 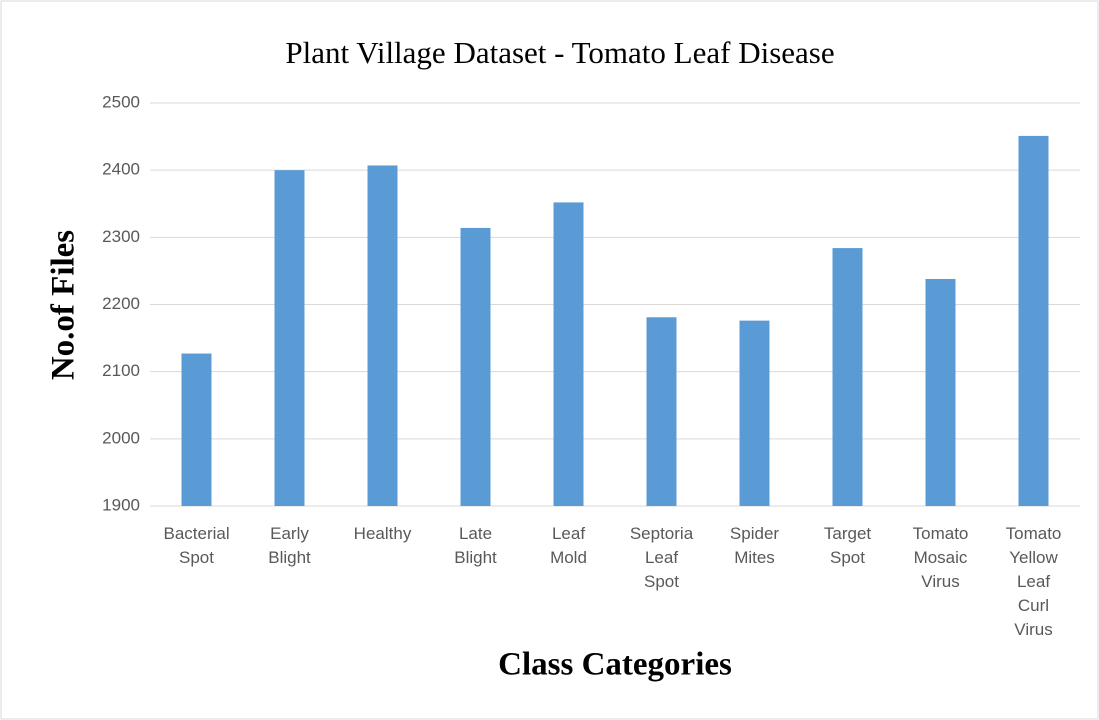 I want to click on x-tick-label: Bacterial Spot, so click(x=196, y=545).